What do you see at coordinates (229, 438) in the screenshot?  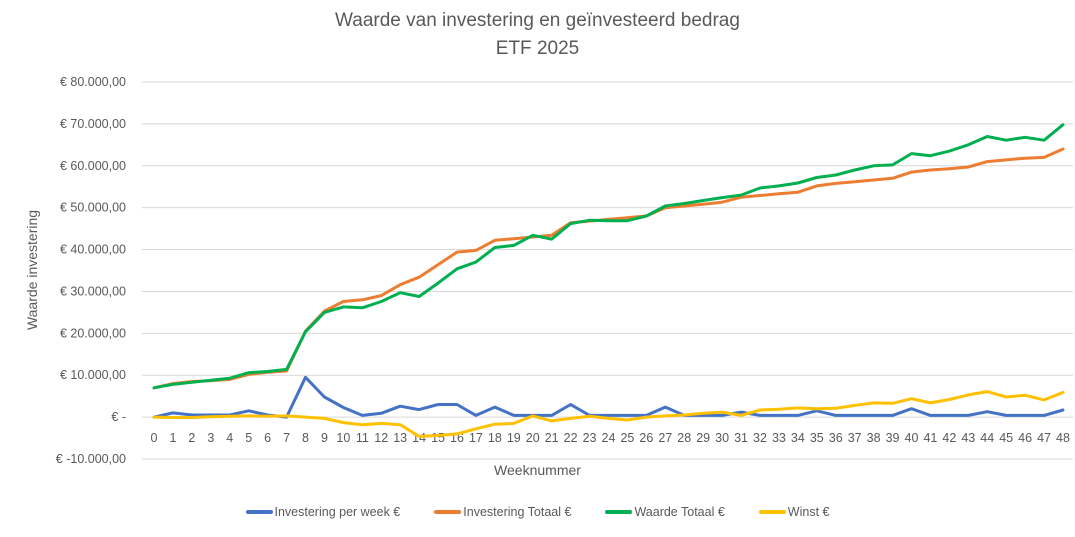 I see `svg-text: 4` at bounding box center [229, 438].